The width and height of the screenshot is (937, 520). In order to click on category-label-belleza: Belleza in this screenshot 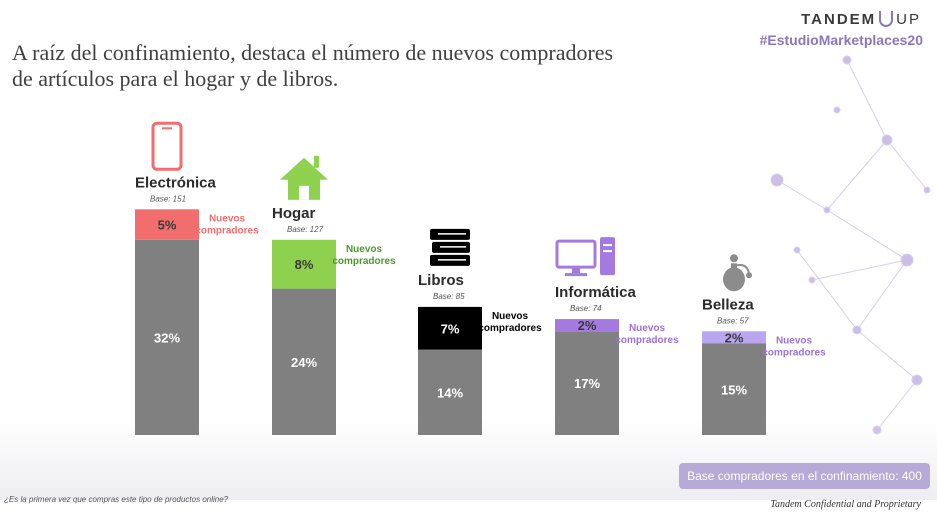, I will do `click(728, 304)`.